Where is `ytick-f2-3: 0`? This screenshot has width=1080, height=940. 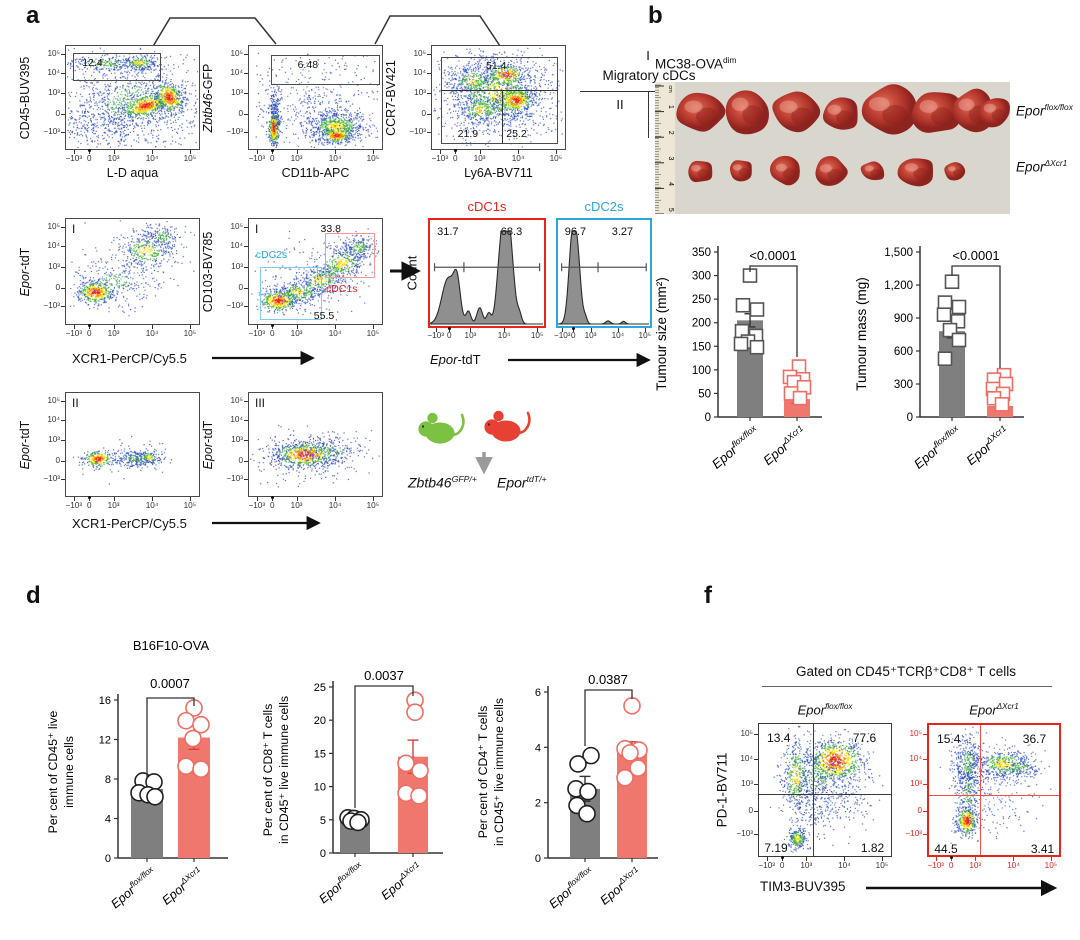 ytick-f2-3: 0 is located at coordinates (919, 810).